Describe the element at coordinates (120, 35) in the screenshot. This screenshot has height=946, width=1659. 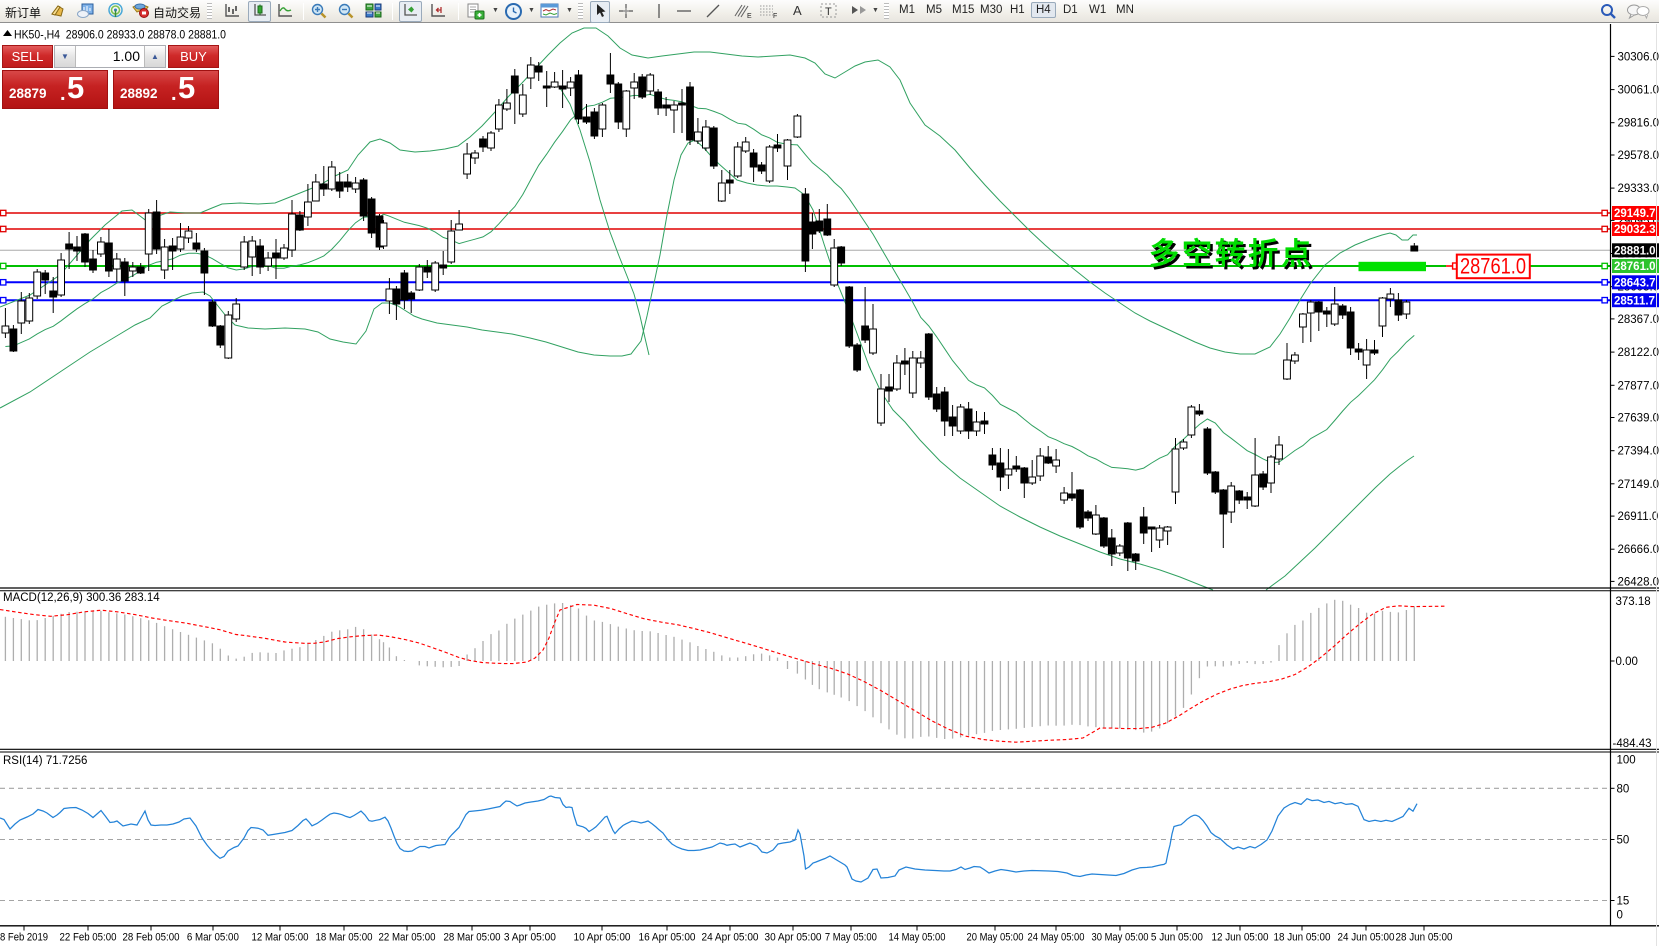
I see `svg-text:HK50-,H4 28906.0 28933.0 2887: HK50-,H4 28906.0 28933.0 28878.0 28881.0` at that location.